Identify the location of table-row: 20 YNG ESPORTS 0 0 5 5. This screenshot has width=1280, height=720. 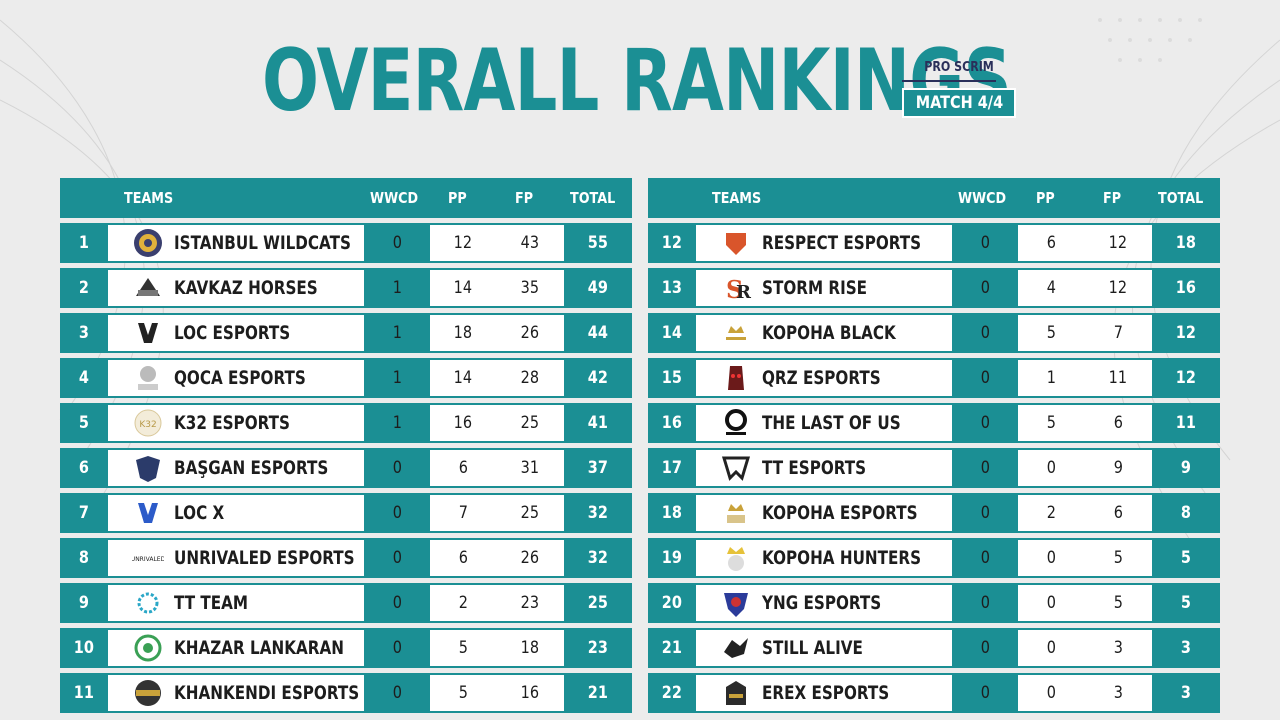
(934, 603).